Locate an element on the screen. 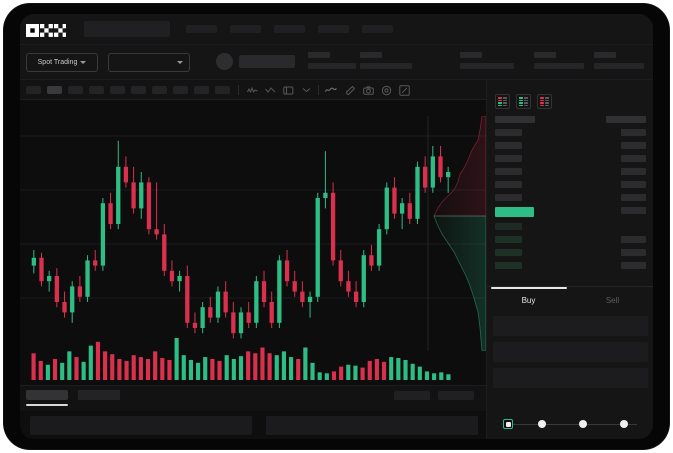  spot-trading-select: Spot Trading is located at coordinates (62, 62).